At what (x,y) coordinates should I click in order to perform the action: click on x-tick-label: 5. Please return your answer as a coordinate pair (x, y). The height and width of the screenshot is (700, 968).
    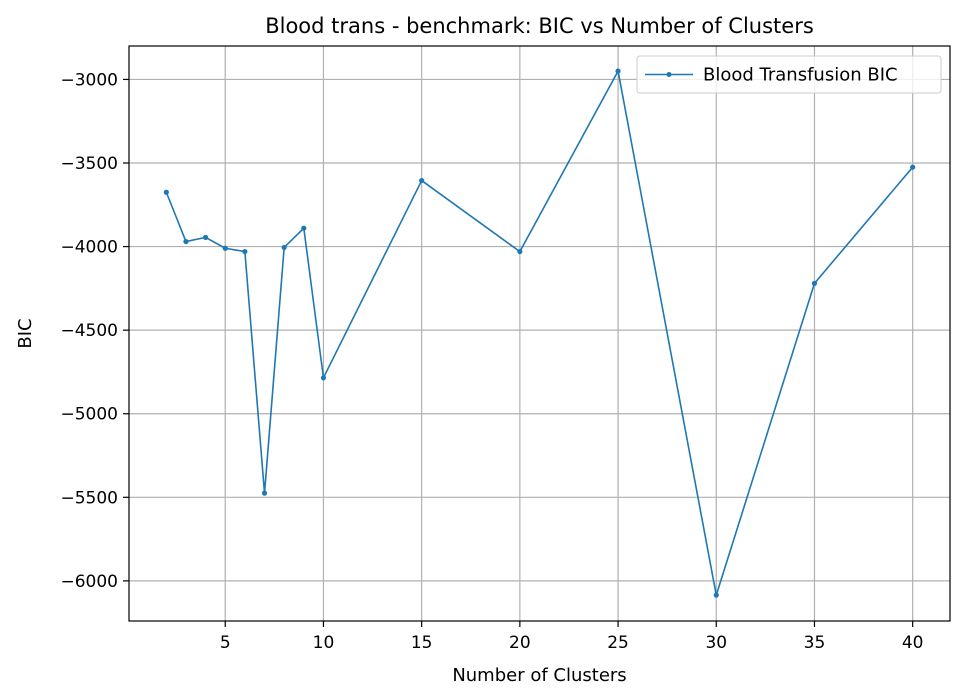
    Looking at the image, I should click on (225, 643).